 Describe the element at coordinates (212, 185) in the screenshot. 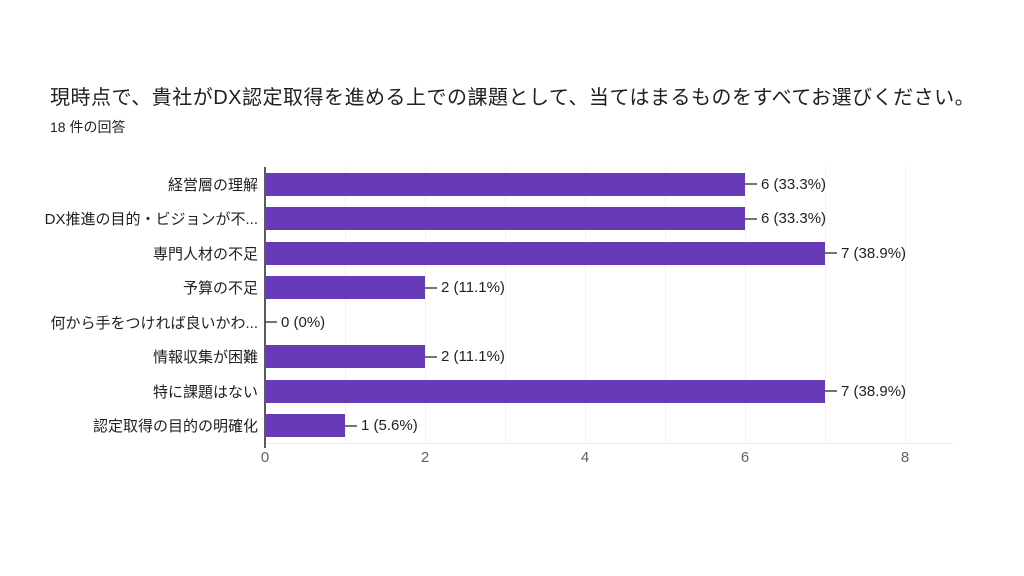

I see `category-label: 経営層の理解` at that location.